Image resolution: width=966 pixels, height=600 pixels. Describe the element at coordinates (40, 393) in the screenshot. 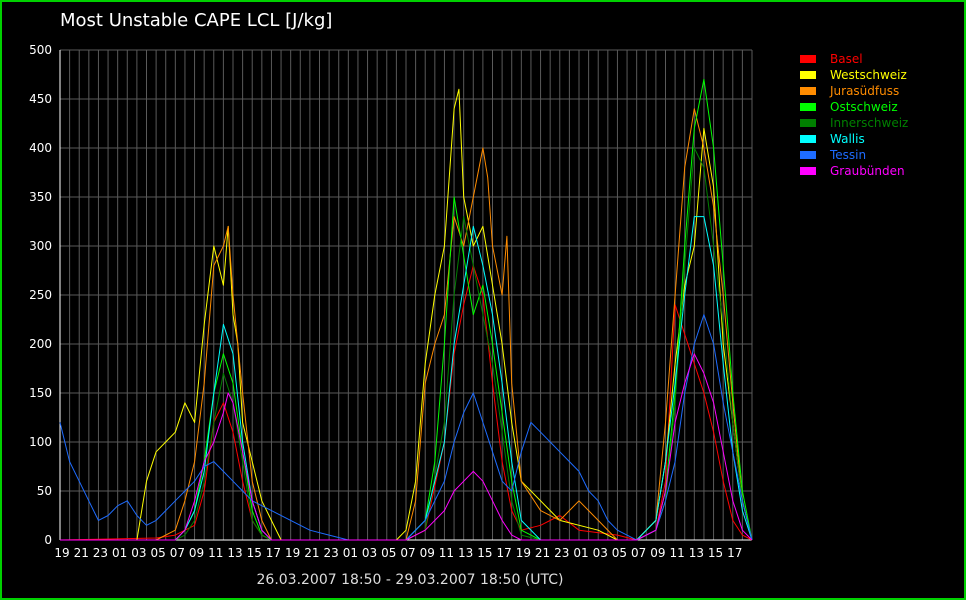

I see `y-tick-label: 150` at that location.